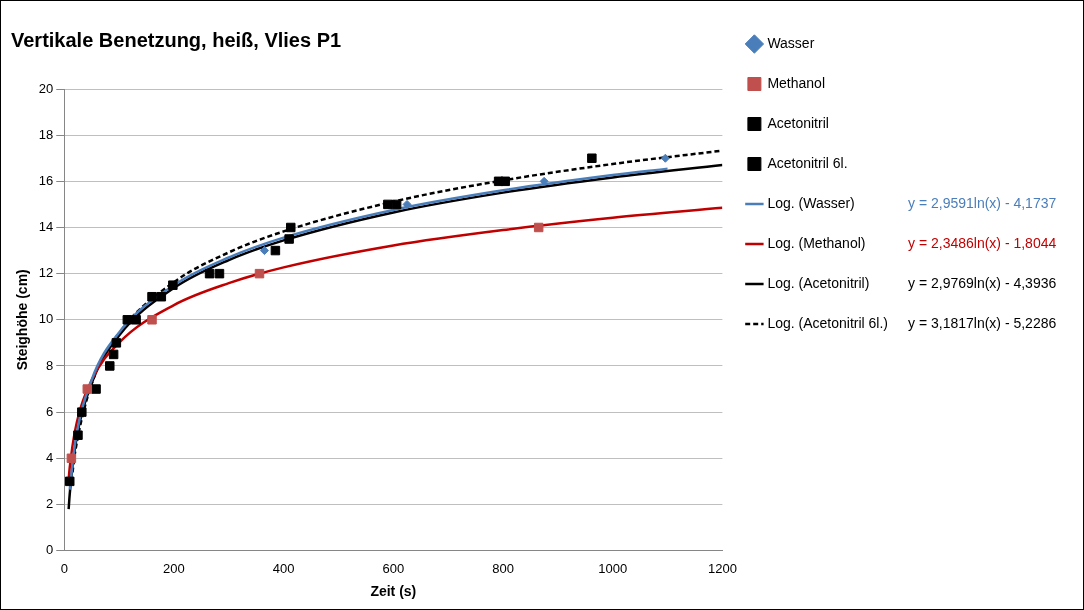 Image resolution: width=1084 pixels, height=610 pixels. I want to click on text: y = 2,9591ln(x) - 4,1737, so click(982, 202).